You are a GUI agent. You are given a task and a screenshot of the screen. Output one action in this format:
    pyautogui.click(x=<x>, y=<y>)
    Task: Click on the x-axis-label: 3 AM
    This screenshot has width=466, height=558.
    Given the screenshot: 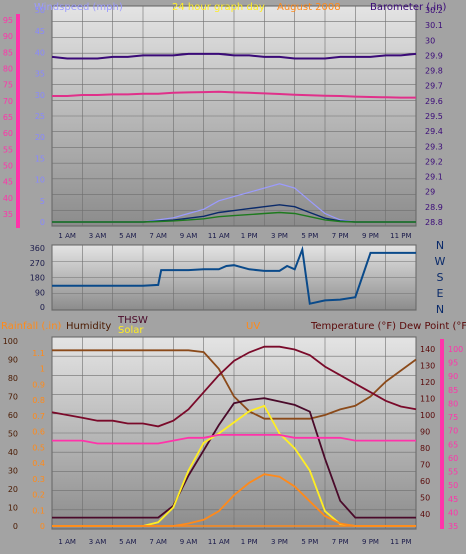 What is the action you would take?
    pyautogui.click(x=98, y=236)
    